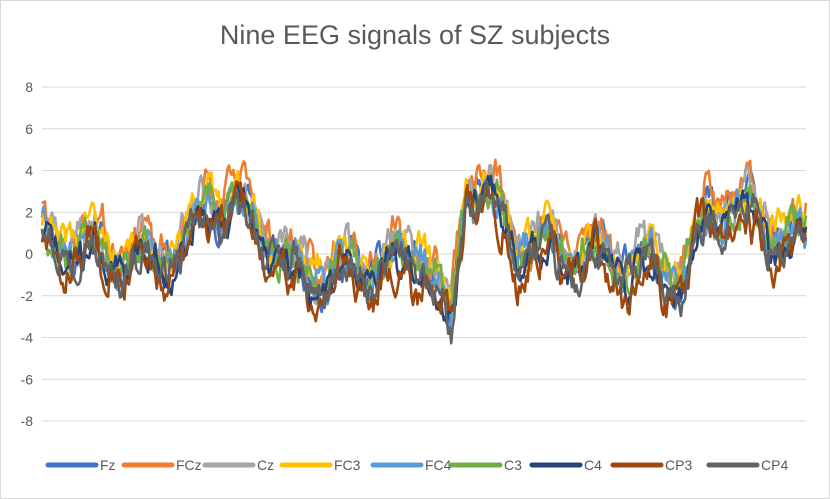  Describe the element at coordinates (678, 465) in the screenshot. I see `legend-label-cp3: CP3` at that location.